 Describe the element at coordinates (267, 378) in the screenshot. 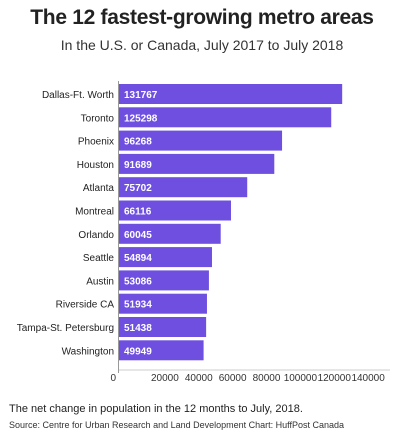

I see `x-tick-label: 80000` at that location.